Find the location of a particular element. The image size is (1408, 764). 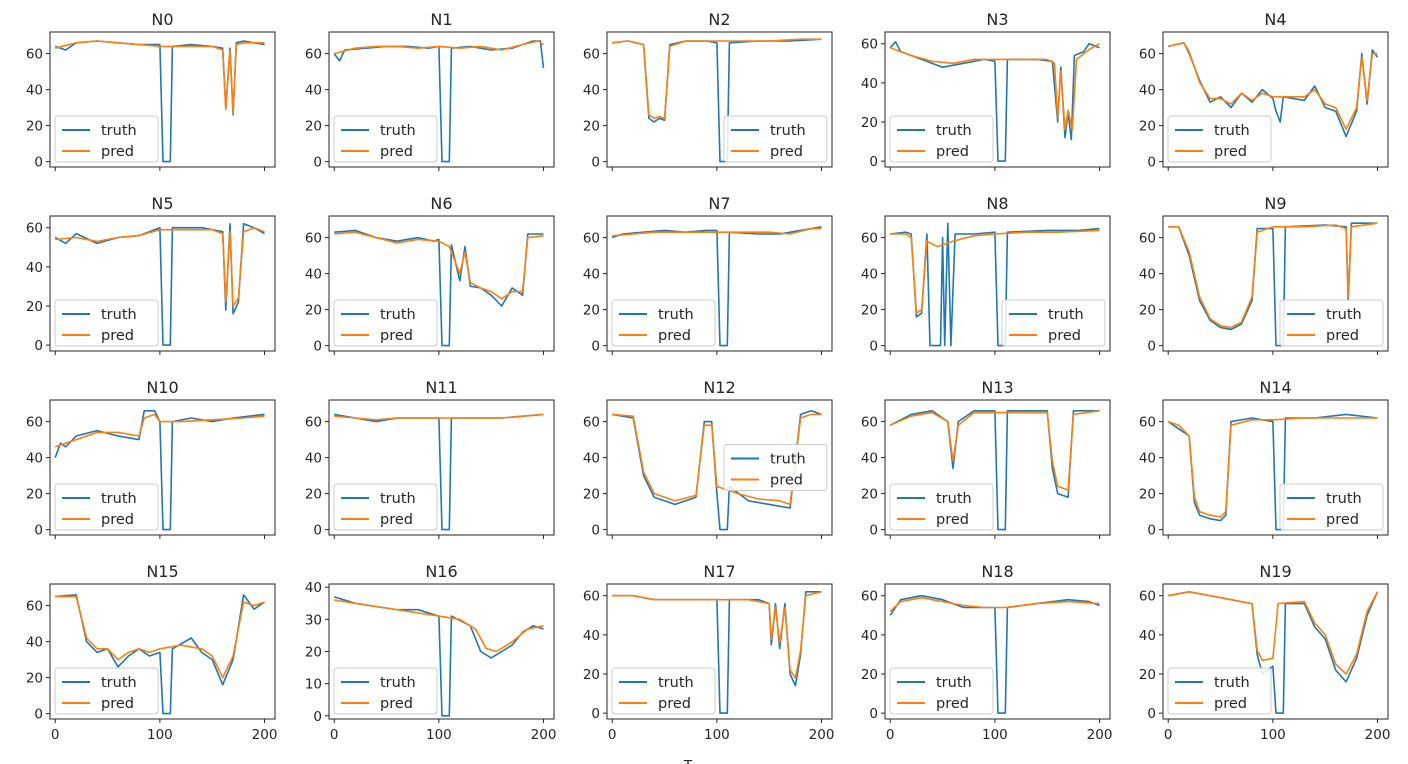

panel-title: N0 is located at coordinates (162, 19).